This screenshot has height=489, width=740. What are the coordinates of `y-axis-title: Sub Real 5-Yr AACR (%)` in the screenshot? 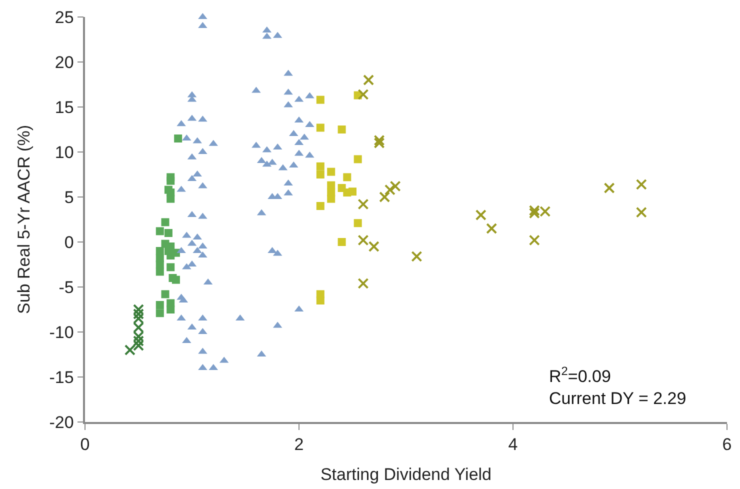 It's located at (24, 219).